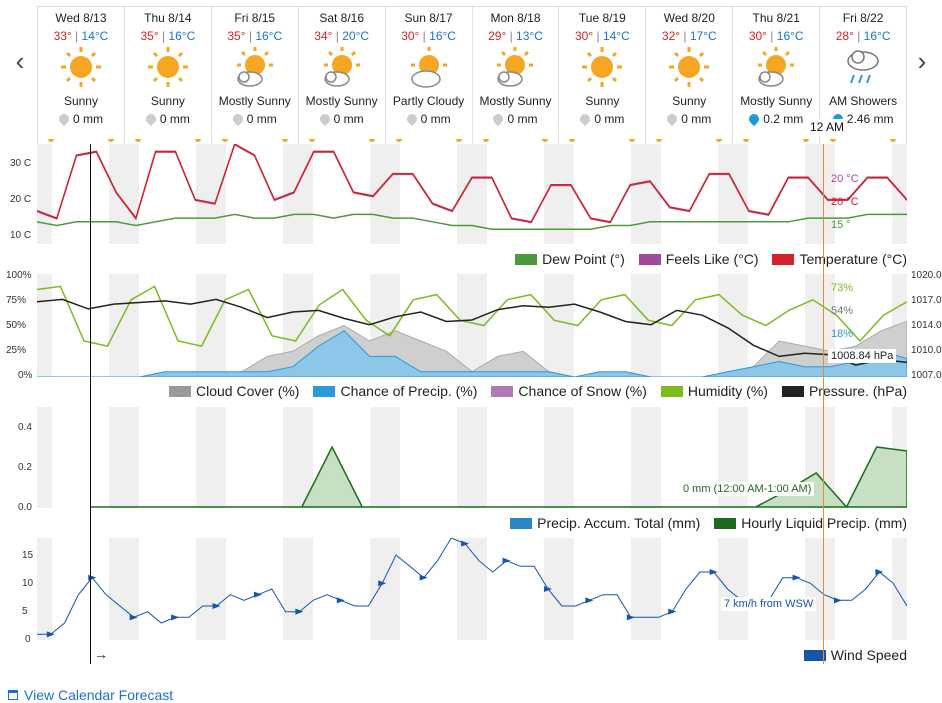  Describe the element at coordinates (516, 76) in the screenshot. I see `day-column: Mon 8/18 29° | 13°C Mostly Sunny 0 mm` at that location.